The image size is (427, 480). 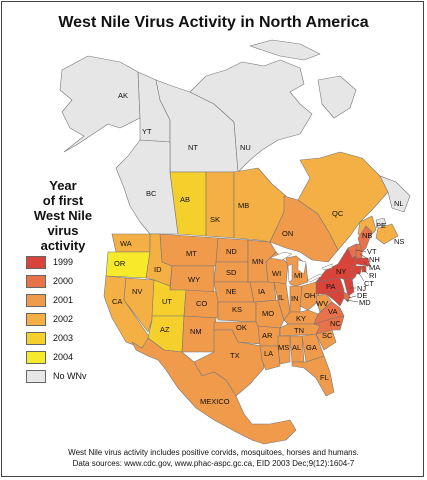 What do you see at coordinates (361, 288) in the screenshot?
I see `label-NJ: NJ` at bounding box center [361, 288].